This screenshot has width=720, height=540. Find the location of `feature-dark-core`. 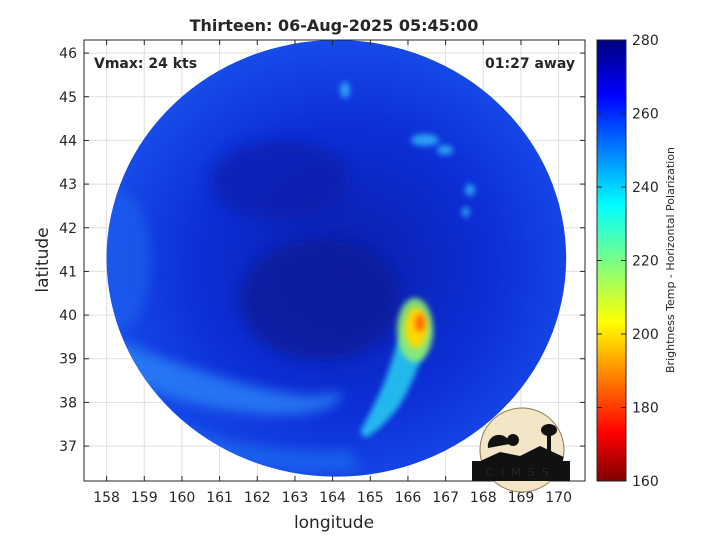

feature-dark-core is located at coordinates (320, 300).